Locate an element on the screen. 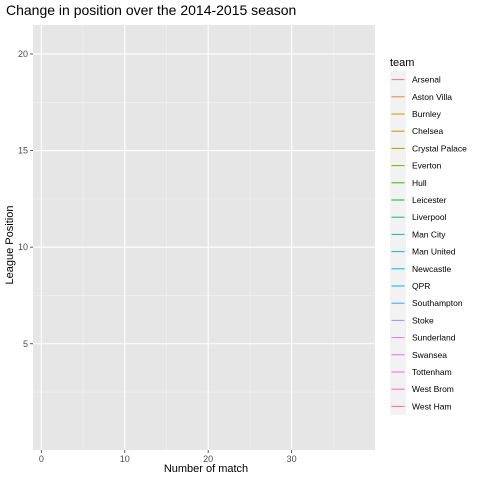  legend-item: Liverpool is located at coordinates (418, 217).